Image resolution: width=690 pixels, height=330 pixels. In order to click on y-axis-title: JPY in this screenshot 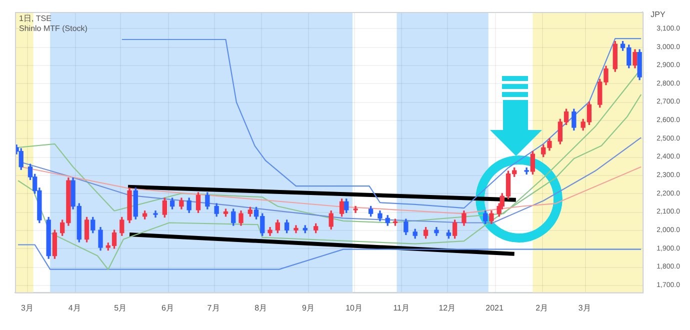, I will do `click(658, 15)`.